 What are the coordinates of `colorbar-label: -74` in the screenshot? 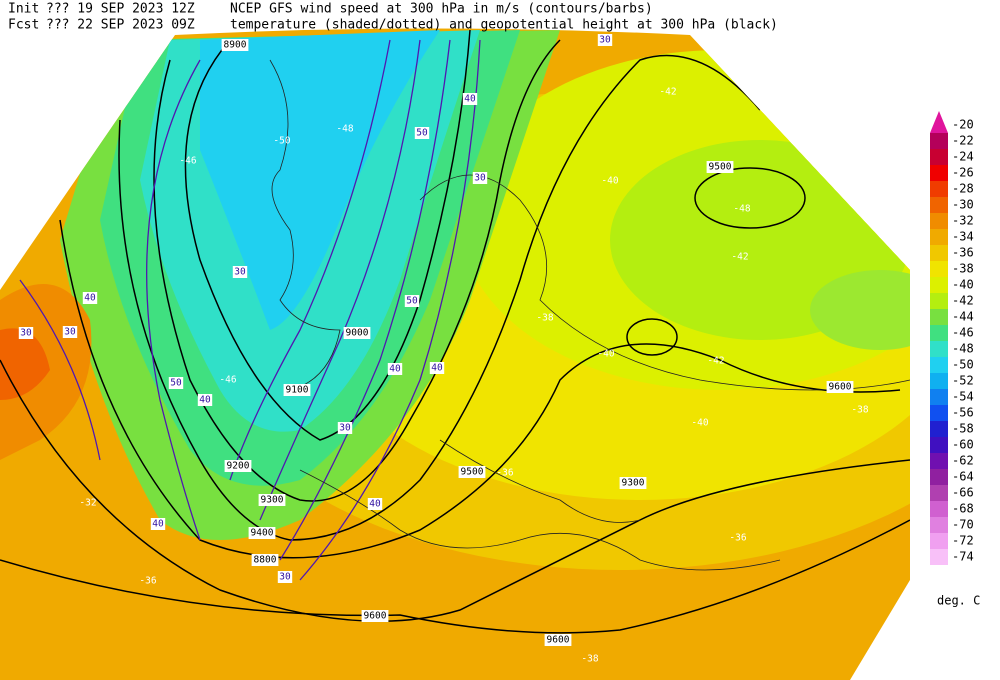 It's located at (963, 557).